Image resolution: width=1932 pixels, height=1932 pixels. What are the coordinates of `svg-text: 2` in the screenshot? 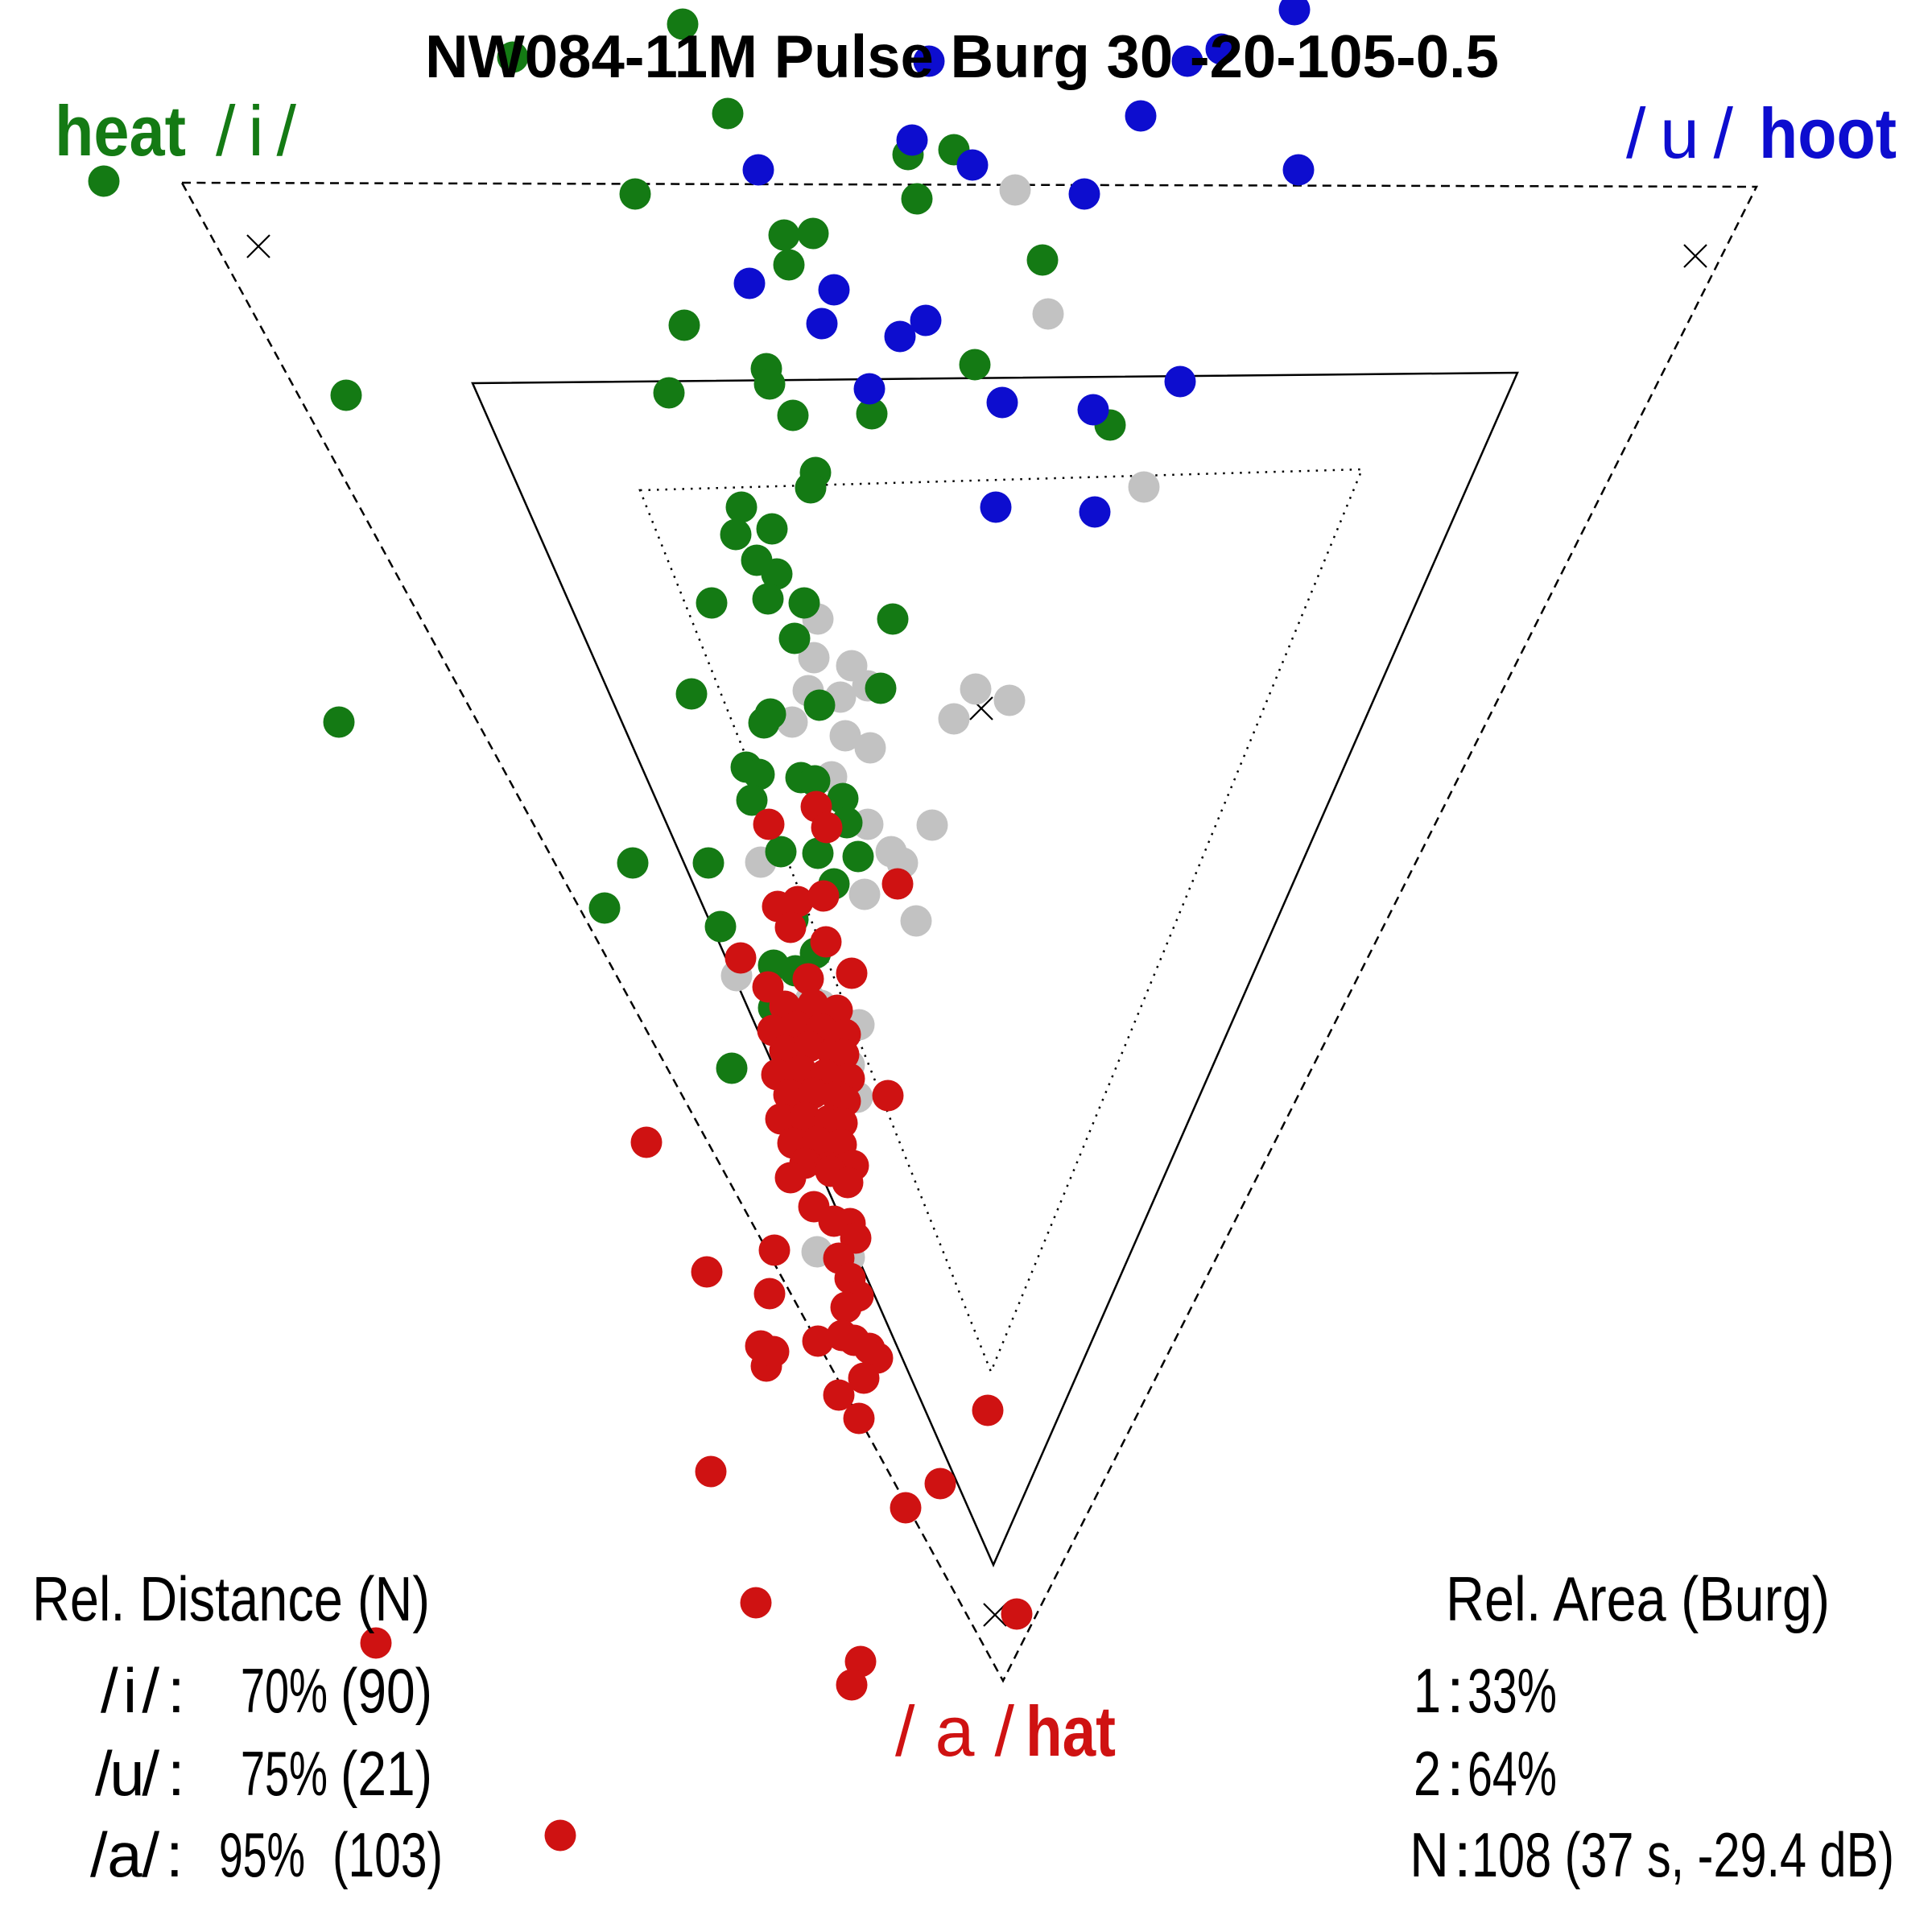 It's located at (1427, 1773).